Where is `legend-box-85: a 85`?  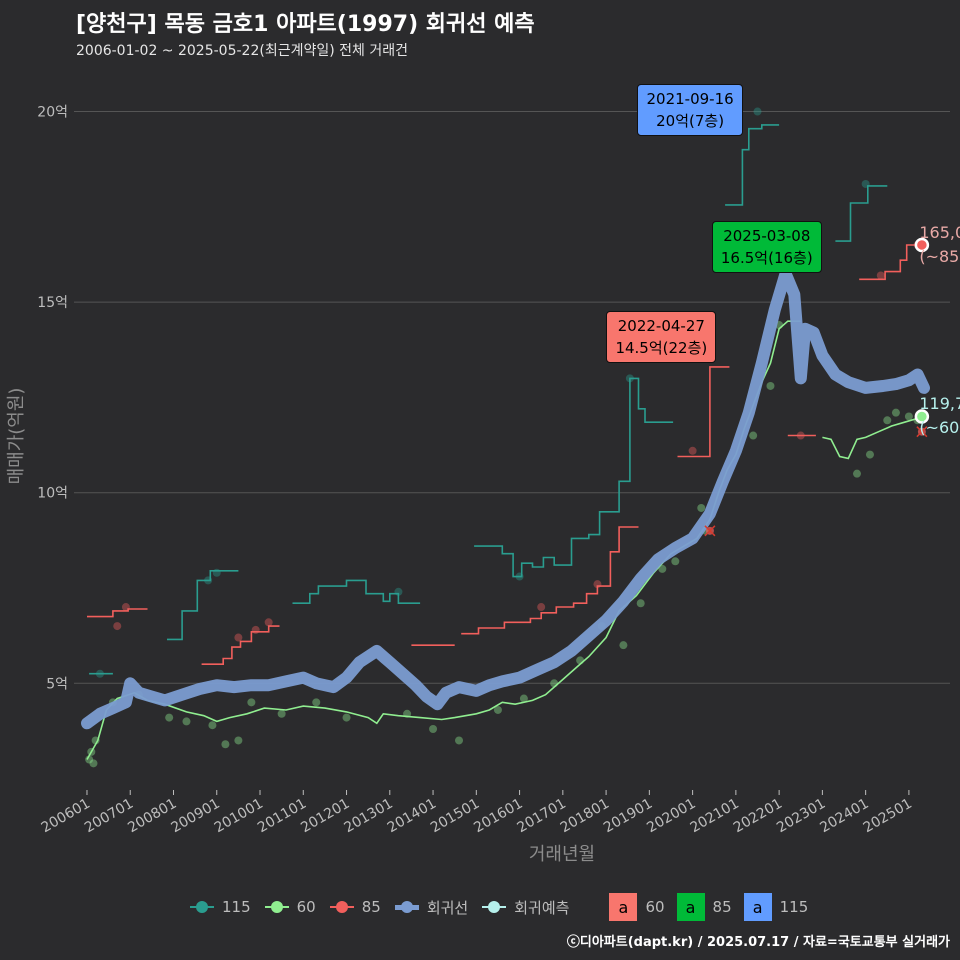
legend-box-85: a 85 is located at coordinates (704, 907).